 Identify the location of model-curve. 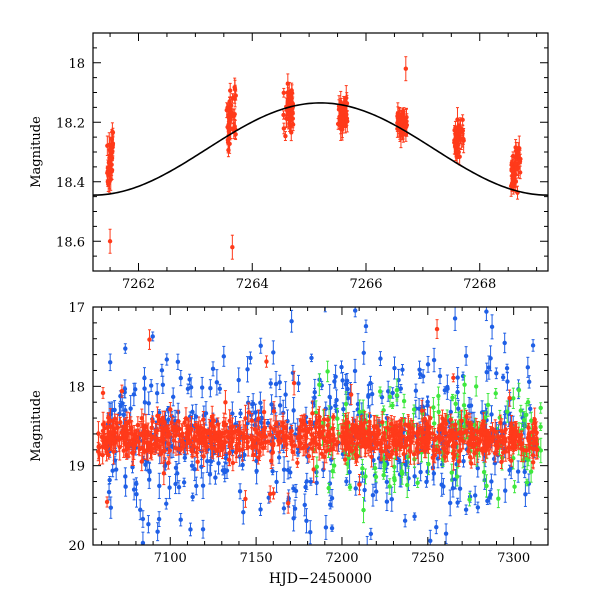
(320, 149).